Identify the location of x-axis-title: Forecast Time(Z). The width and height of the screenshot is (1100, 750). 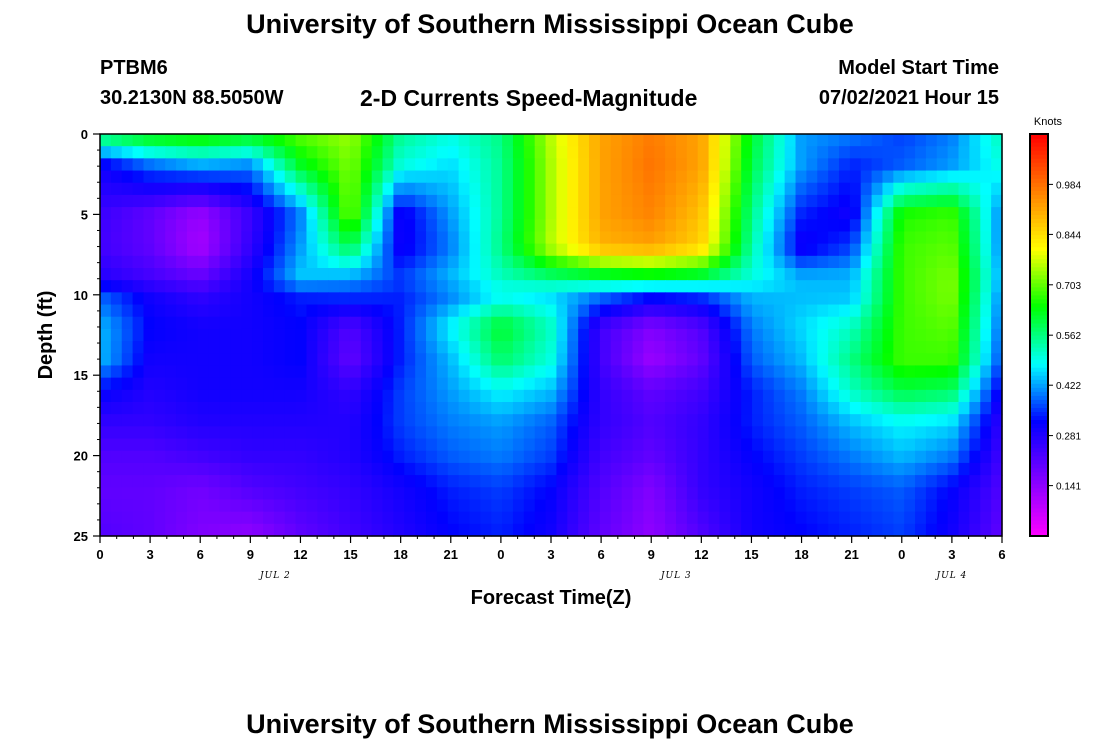
(551, 598).